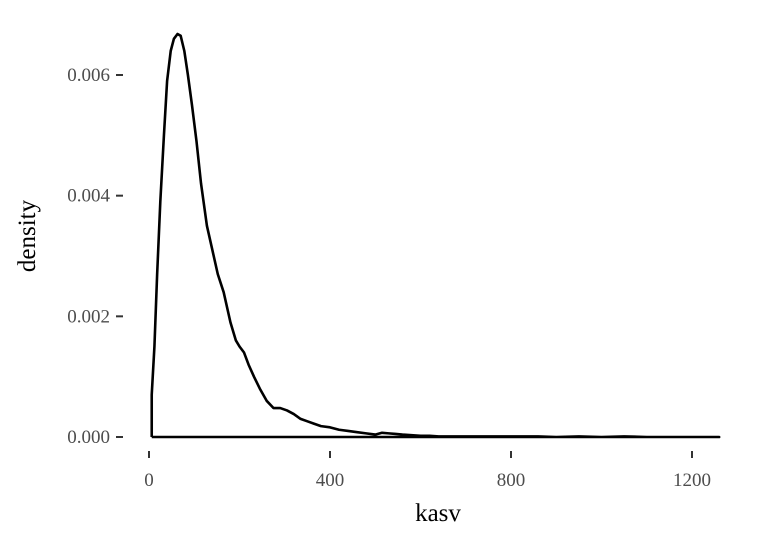 The width and height of the screenshot is (768, 537). What do you see at coordinates (88, 75) in the screenshot?
I see `y-tick-label: 0.006` at bounding box center [88, 75].